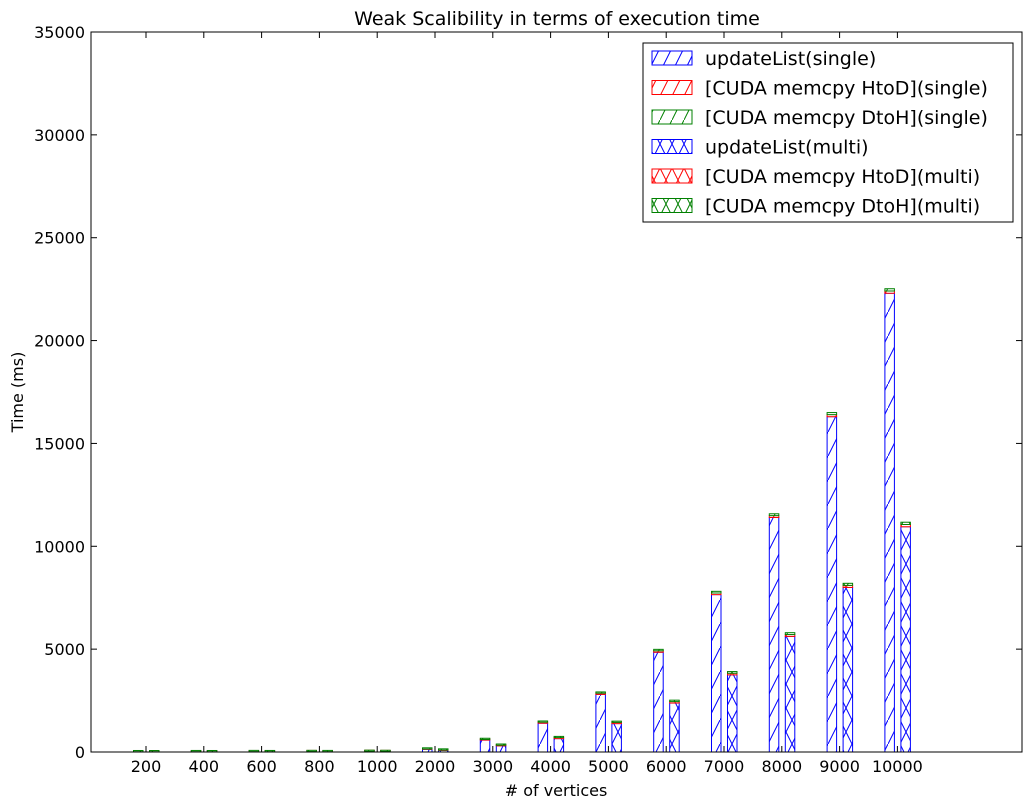  What do you see at coordinates (724, 766) in the screenshot?
I see `x-tick-label-7000: 7000` at bounding box center [724, 766].